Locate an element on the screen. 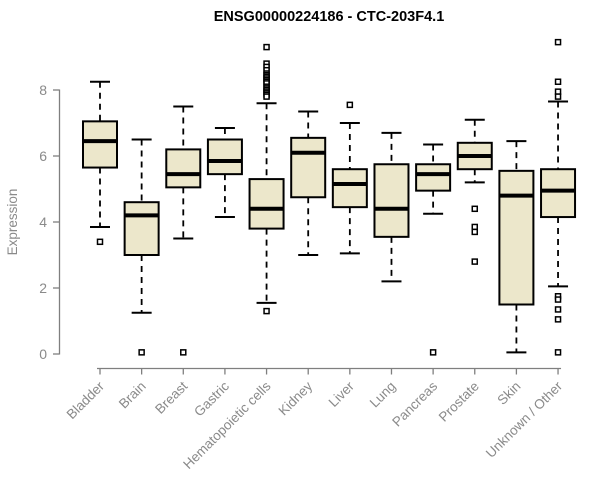  box-group-gastric is located at coordinates (224, 172).